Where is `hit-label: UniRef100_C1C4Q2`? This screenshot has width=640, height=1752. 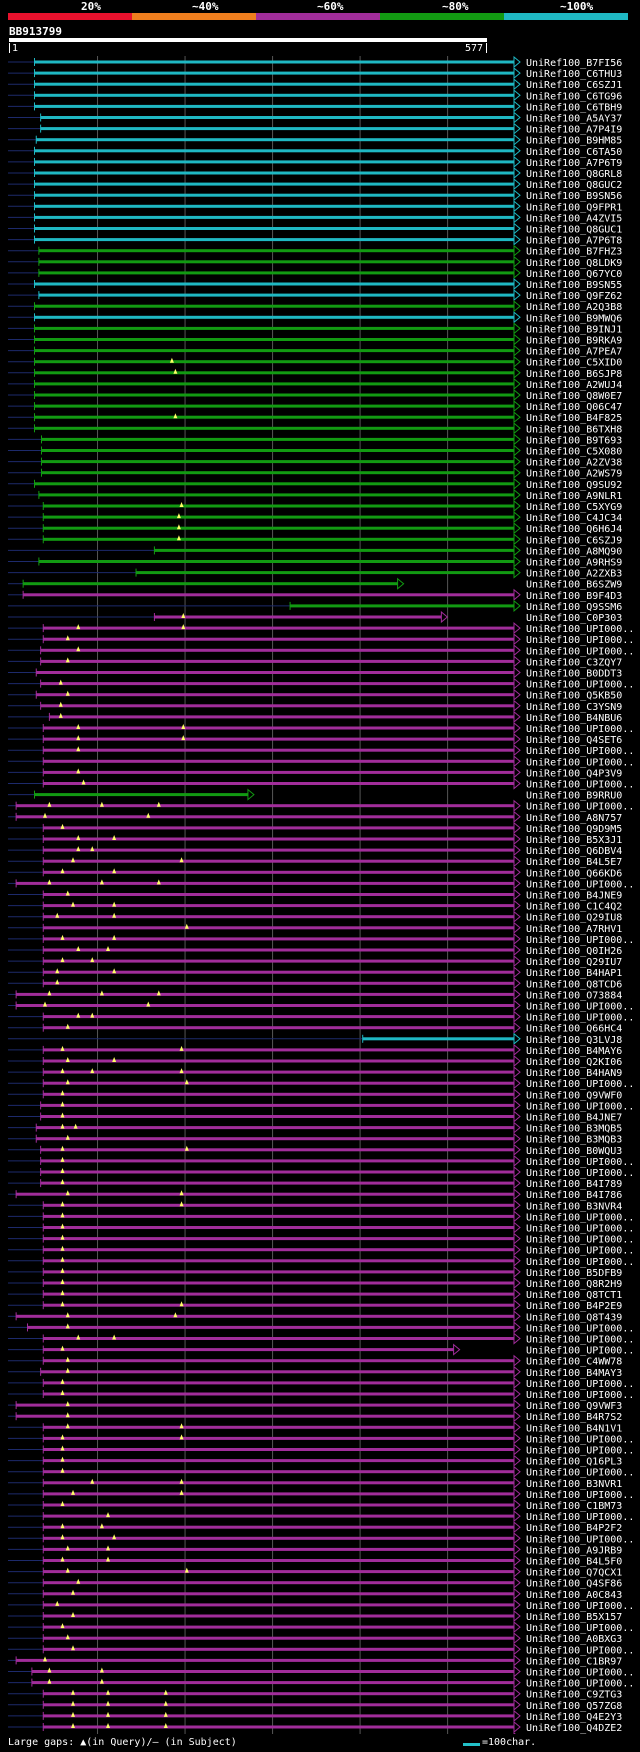
hit-label: UniRef100_C1C4Q2 is located at coordinates (574, 907).